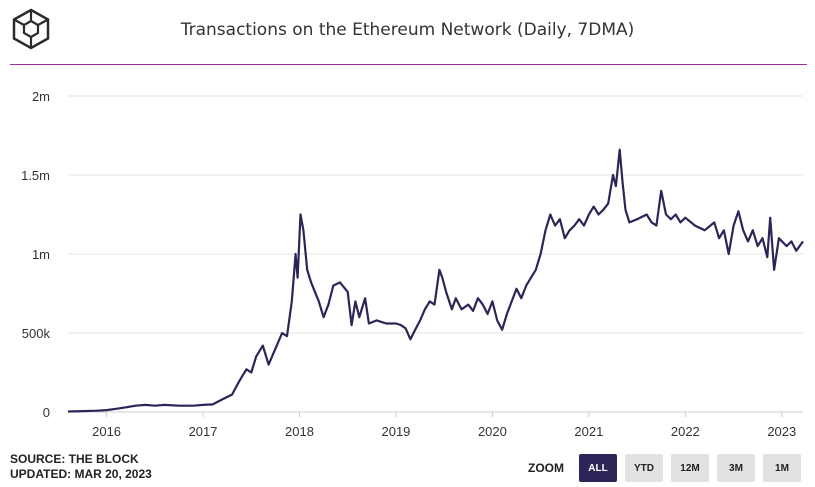 The height and width of the screenshot is (487, 815). What do you see at coordinates (736, 468) in the screenshot?
I see `zoom-3m-button: 3M` at bounding box center [736, 468].